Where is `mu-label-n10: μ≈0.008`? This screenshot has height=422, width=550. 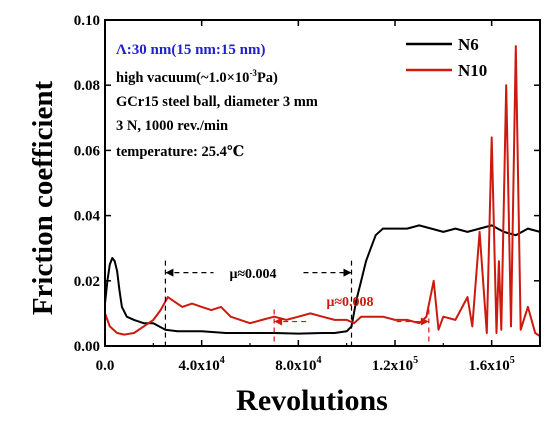
mu-label-n10: μ≈0.008 is located at coordinates (349, 302).